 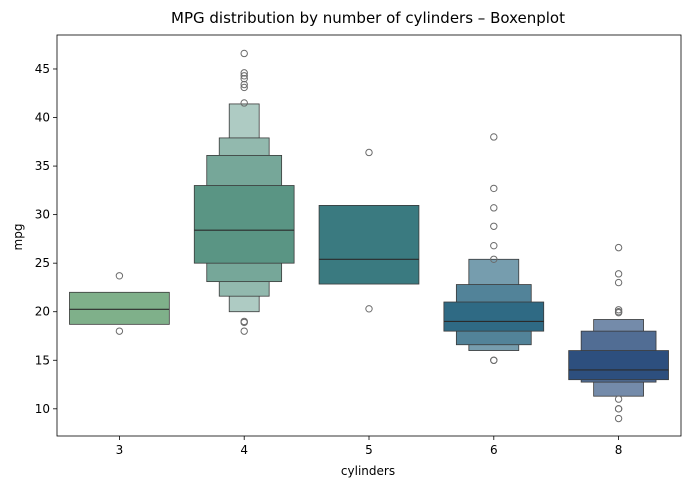 I want to click on y-tick-label: 30, so click(x=42, y=215).